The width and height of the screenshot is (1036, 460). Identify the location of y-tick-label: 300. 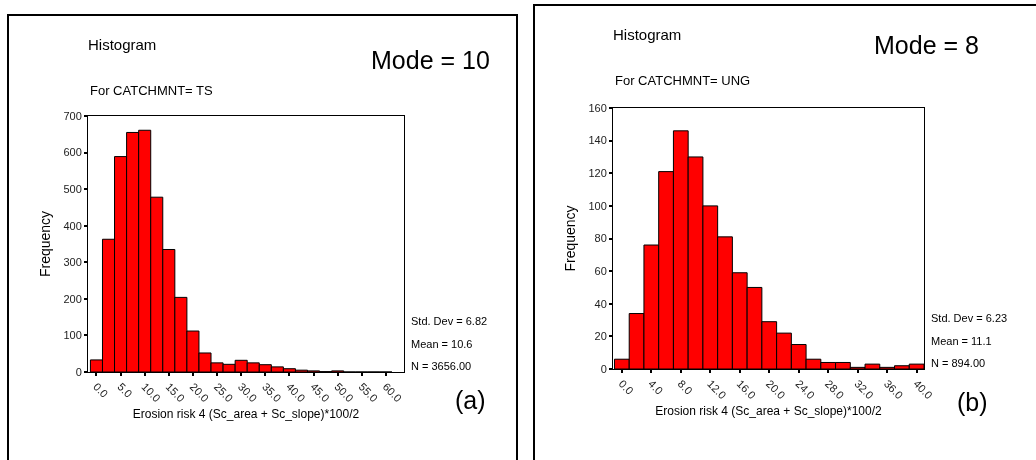
(72, 262).